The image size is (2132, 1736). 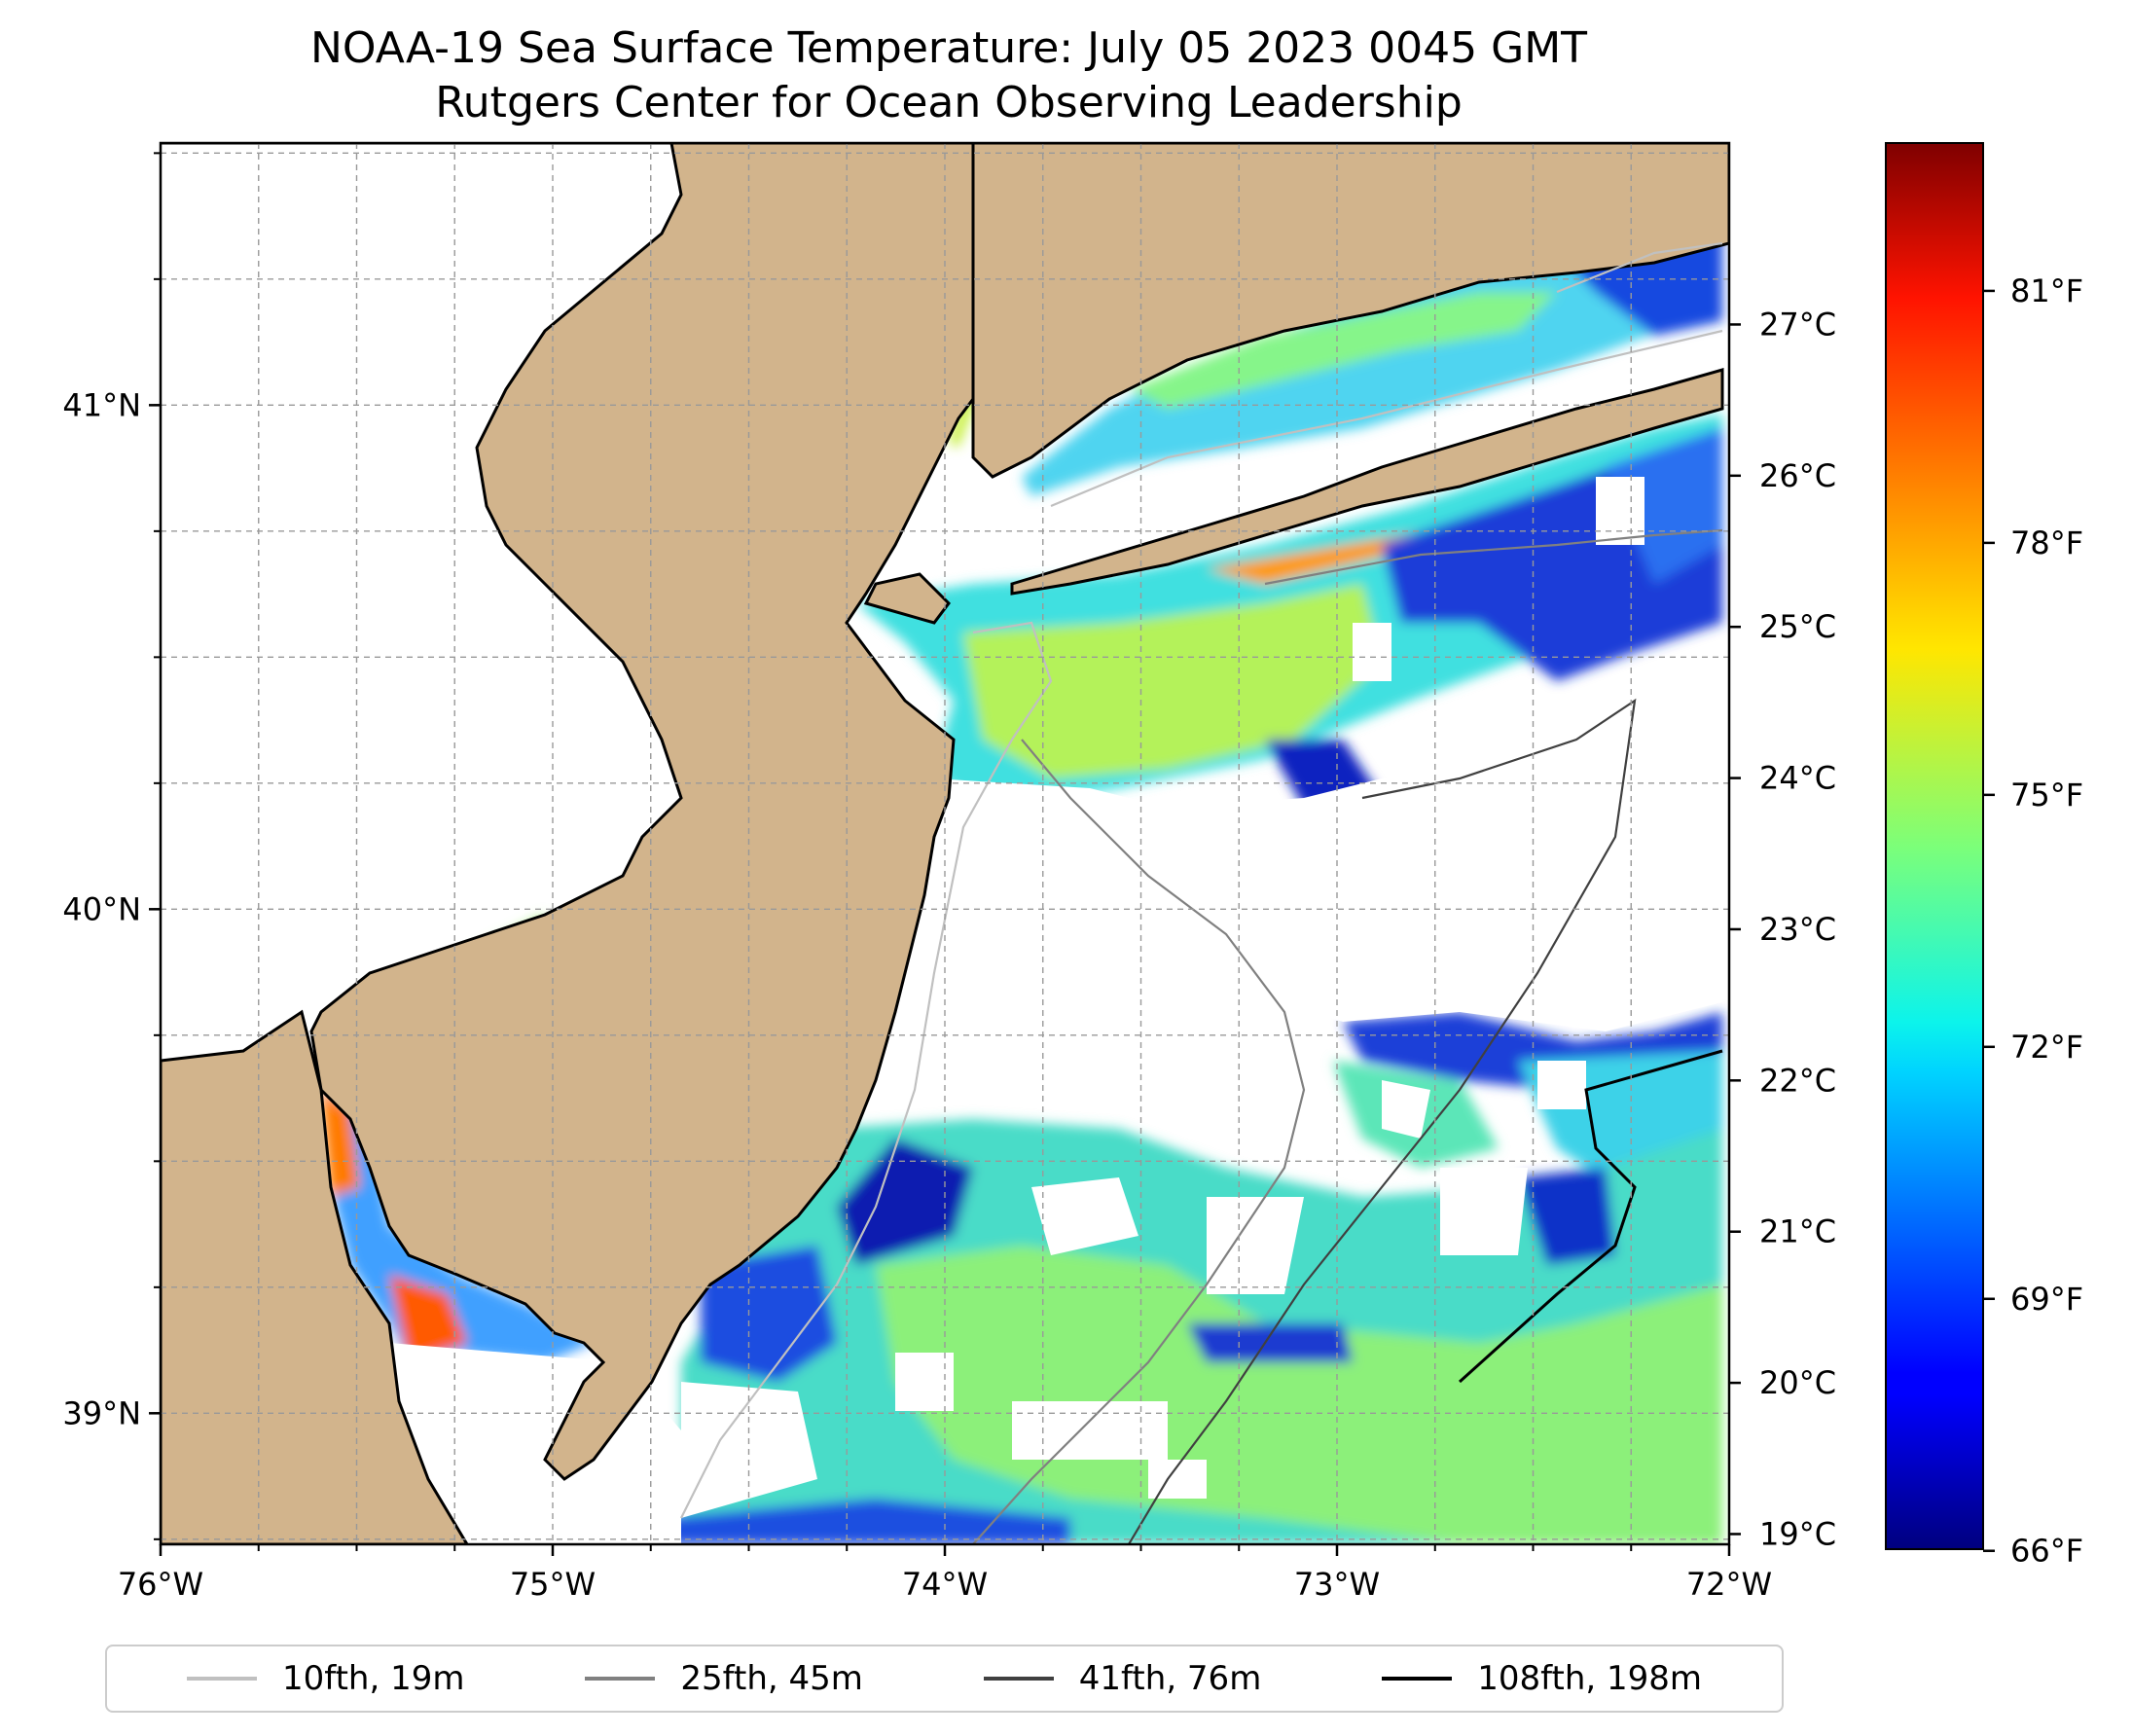 I want to click on gap-2b, so click(x=1562, y=1085).